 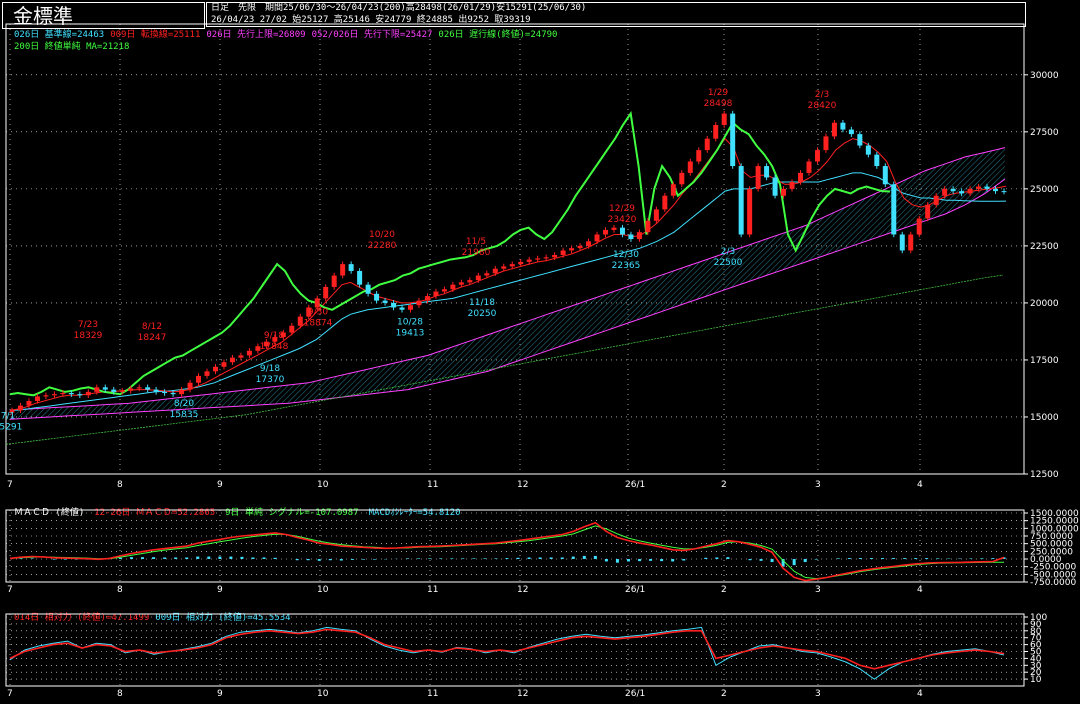 I want to click on y-tick-label: 27500, so click(x=1044, y=133).